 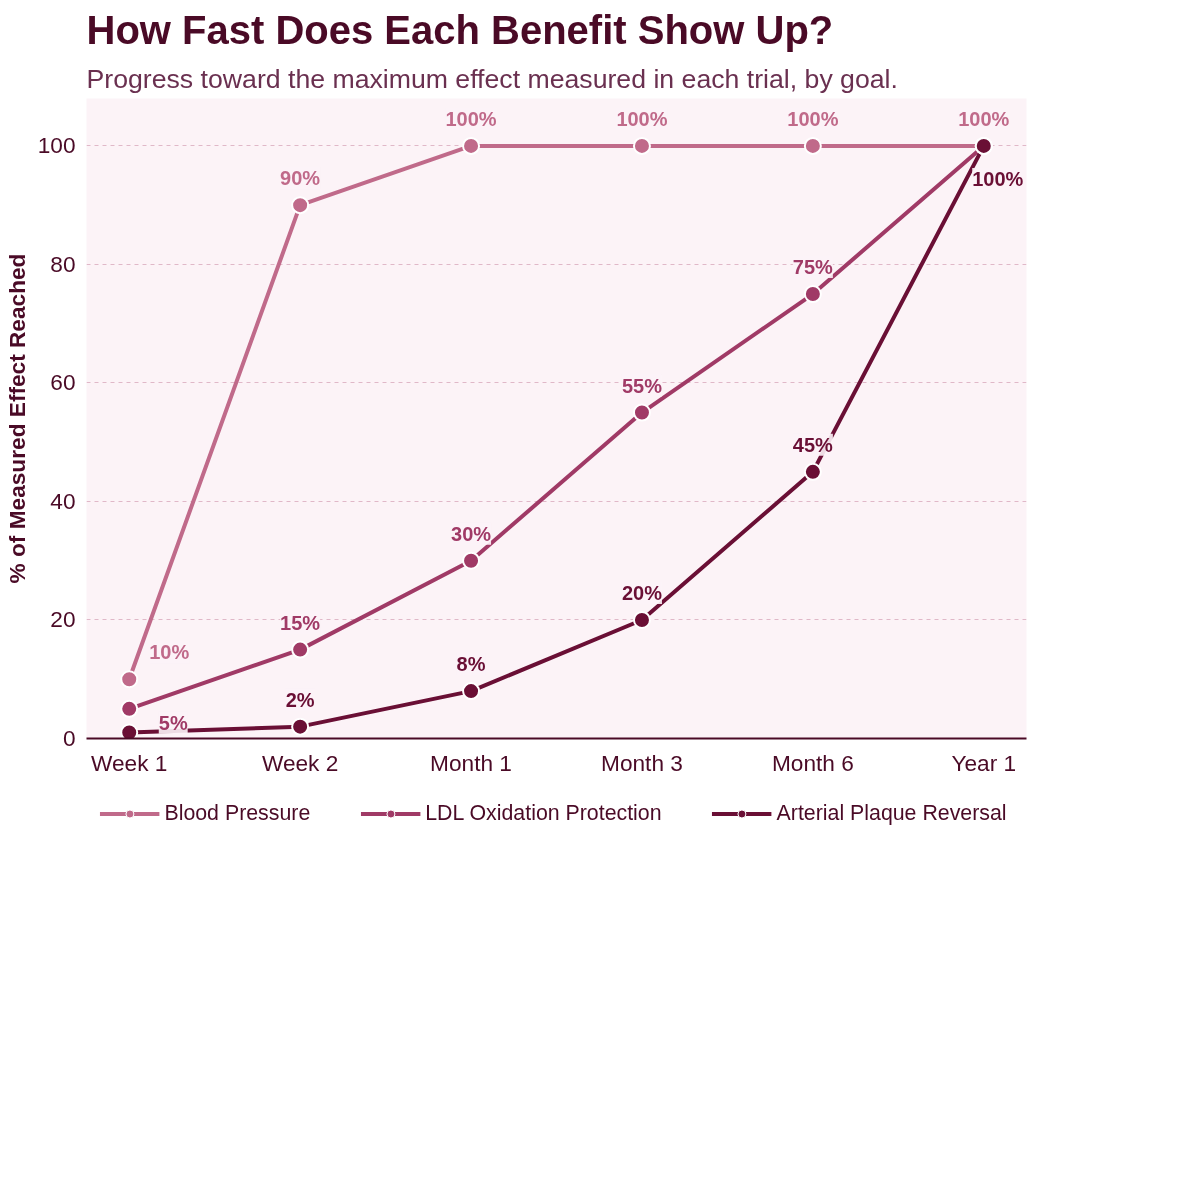 What do you see at coordinates (63, 382) in the screenshot?
I see `y-tick-label: 60` at bounding box center [63, 382].